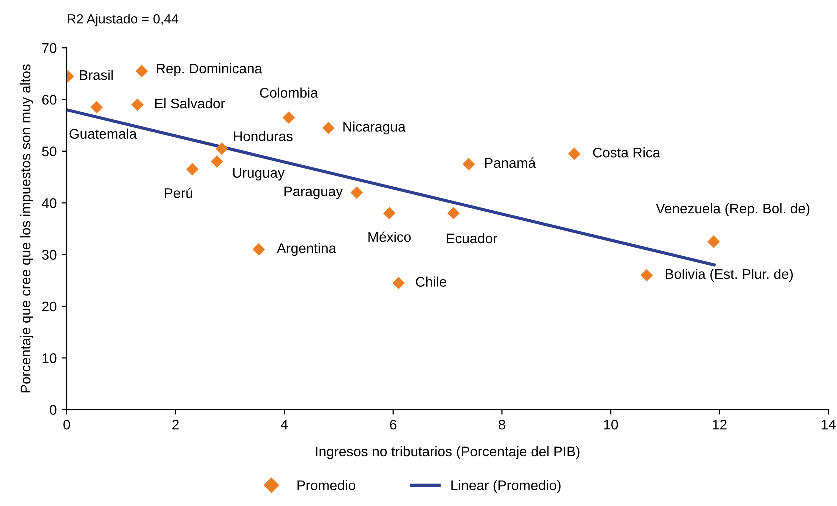  What do you see at coordinates (431, 281) in the screenshot?
I see `annotation: Chile` at bounding box center [431, 281].